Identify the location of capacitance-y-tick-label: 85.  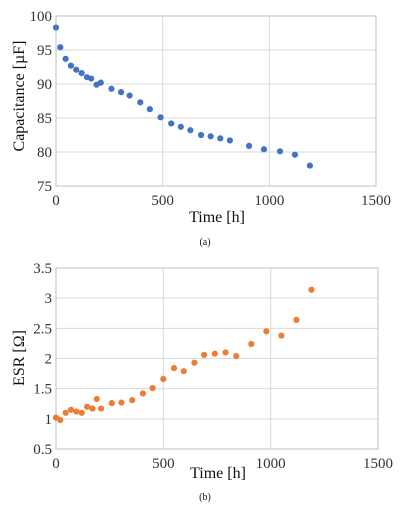
(44, 119).